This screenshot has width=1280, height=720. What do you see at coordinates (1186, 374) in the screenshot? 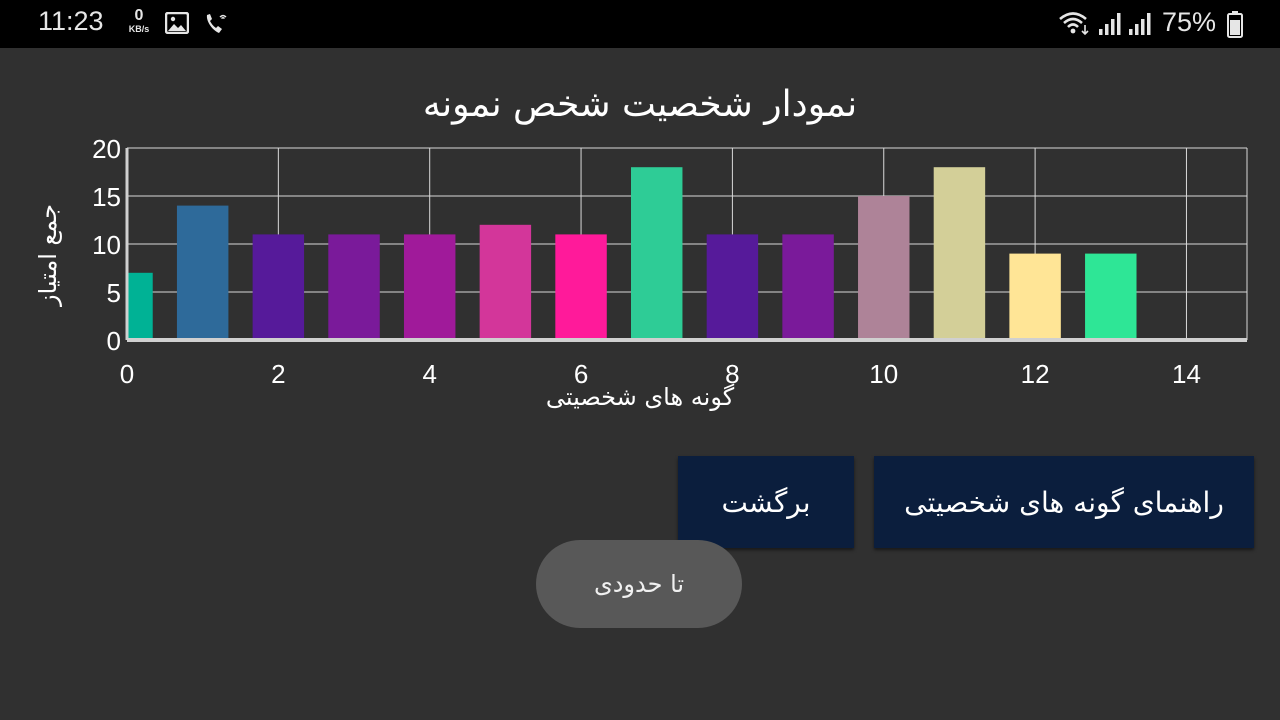
I see `x-tick-label: 14` at bounding box center [1186, 374].